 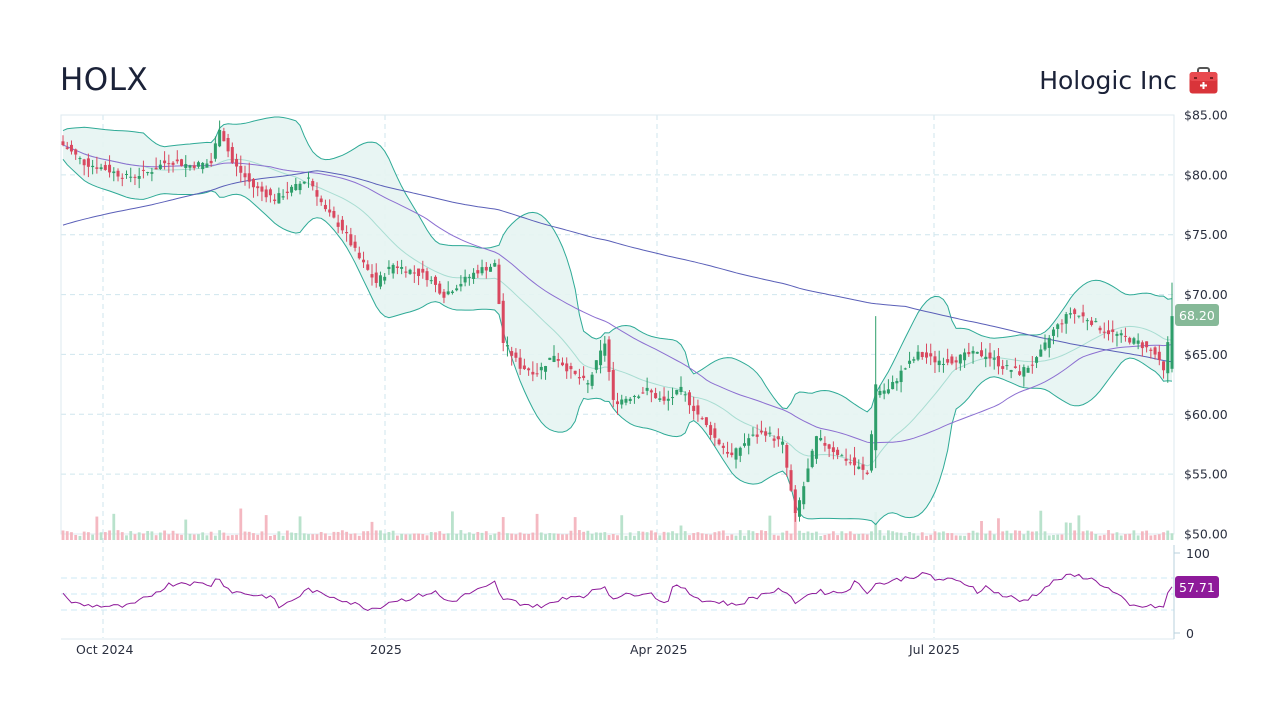 What do you see at coordinates (658, 649) in the screenshot?
I see `x-axis-tick-label: Apr 2025` at bounding box center [658, 649].